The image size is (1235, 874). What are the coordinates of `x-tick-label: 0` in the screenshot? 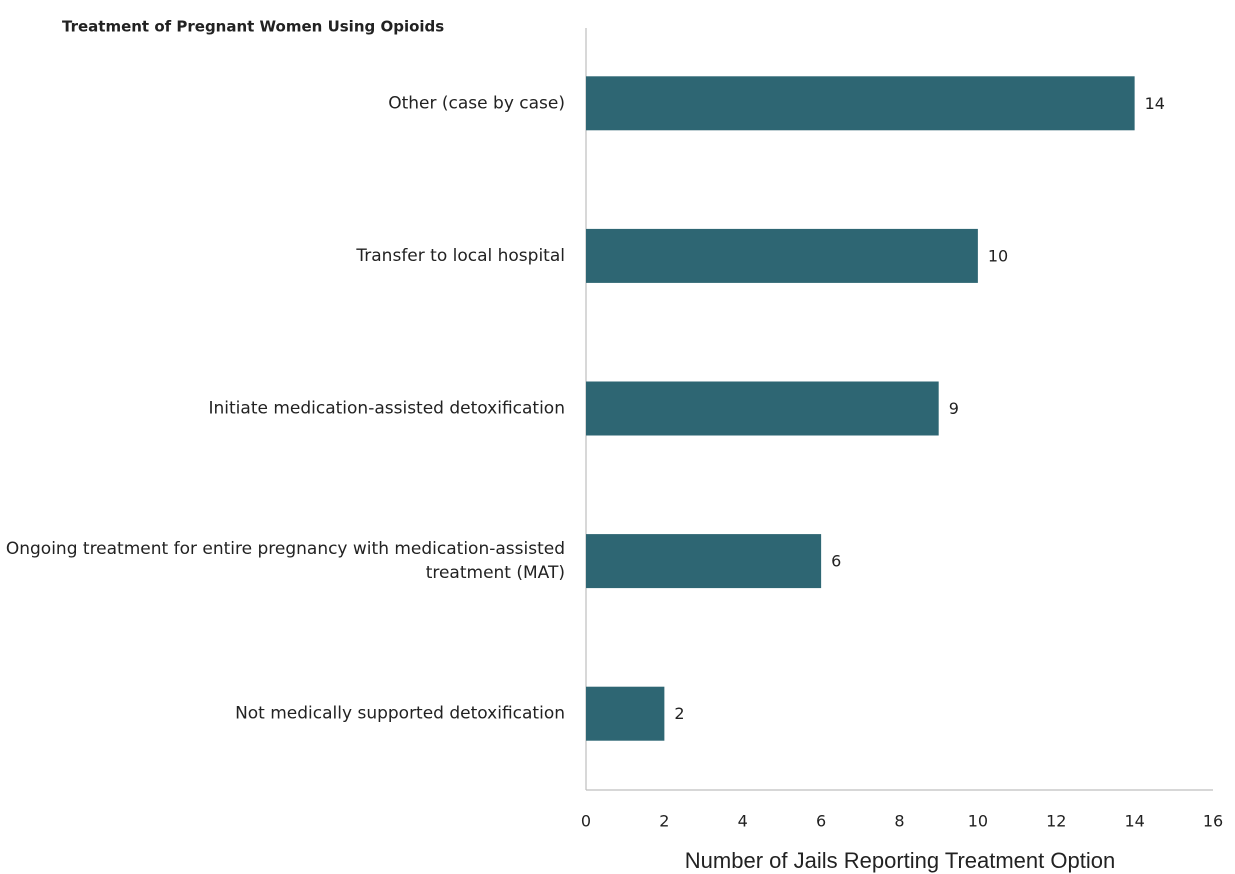 It's located at (586, 821).